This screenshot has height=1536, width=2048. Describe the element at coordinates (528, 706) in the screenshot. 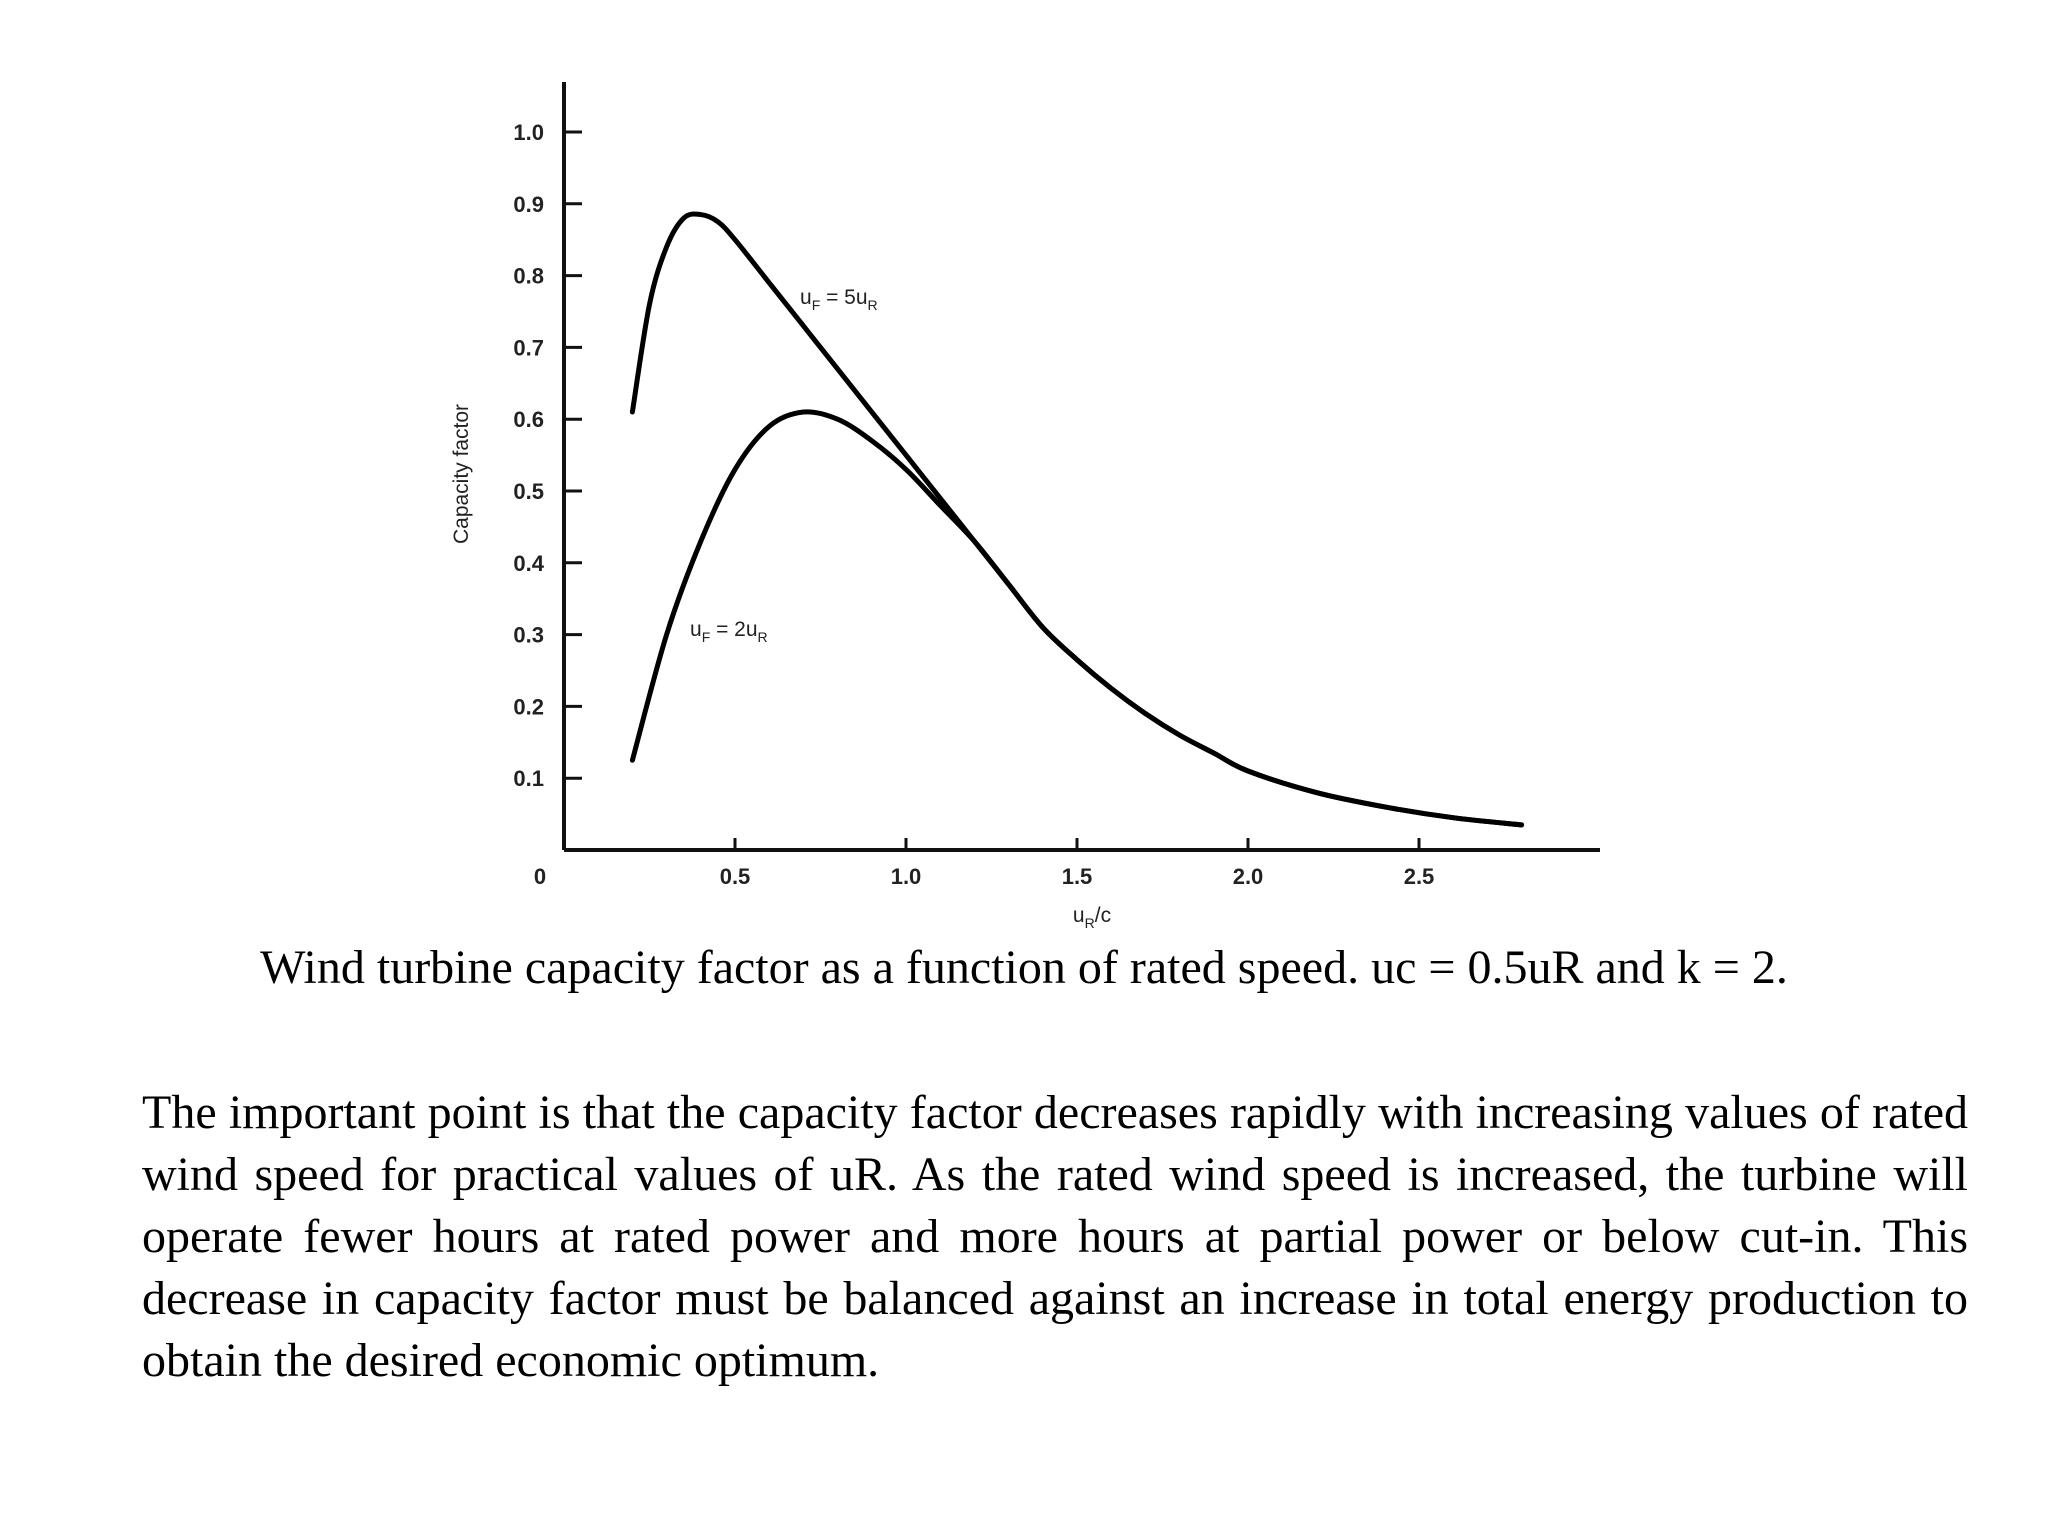

I see `y-tick-label: 0.2` at that location.